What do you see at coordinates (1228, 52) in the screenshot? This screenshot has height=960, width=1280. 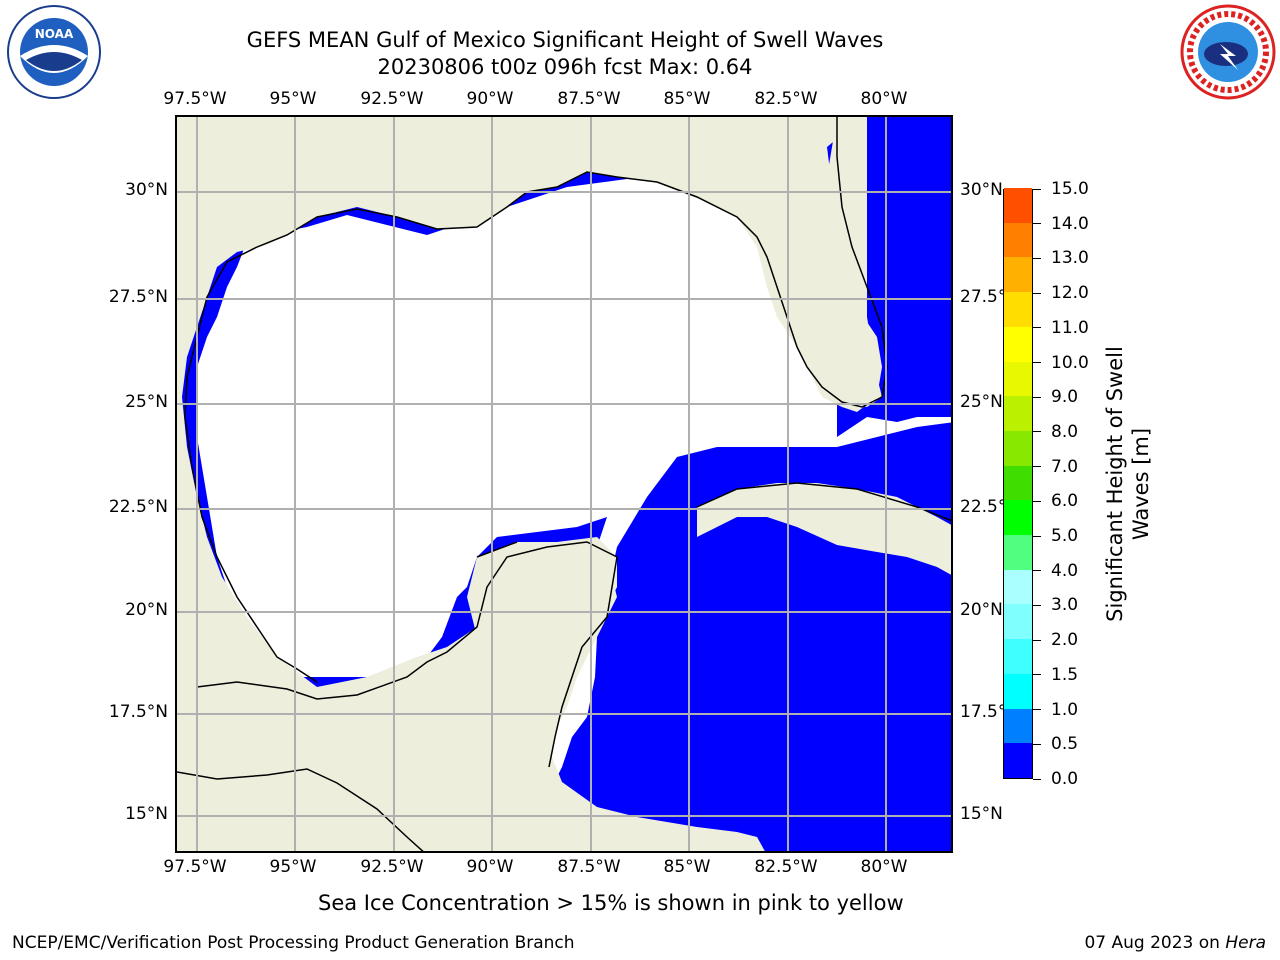 I see `nws-logo` at bounding box center [1228, 52].